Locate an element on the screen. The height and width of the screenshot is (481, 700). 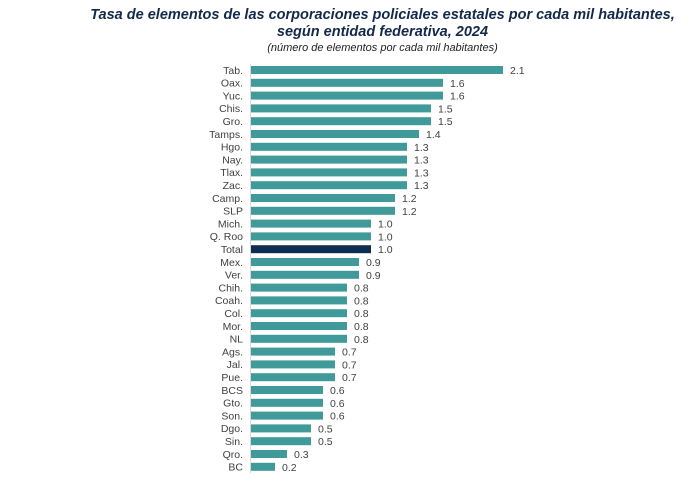
category-label: Q. Roo is located at coordinates (226, 237).